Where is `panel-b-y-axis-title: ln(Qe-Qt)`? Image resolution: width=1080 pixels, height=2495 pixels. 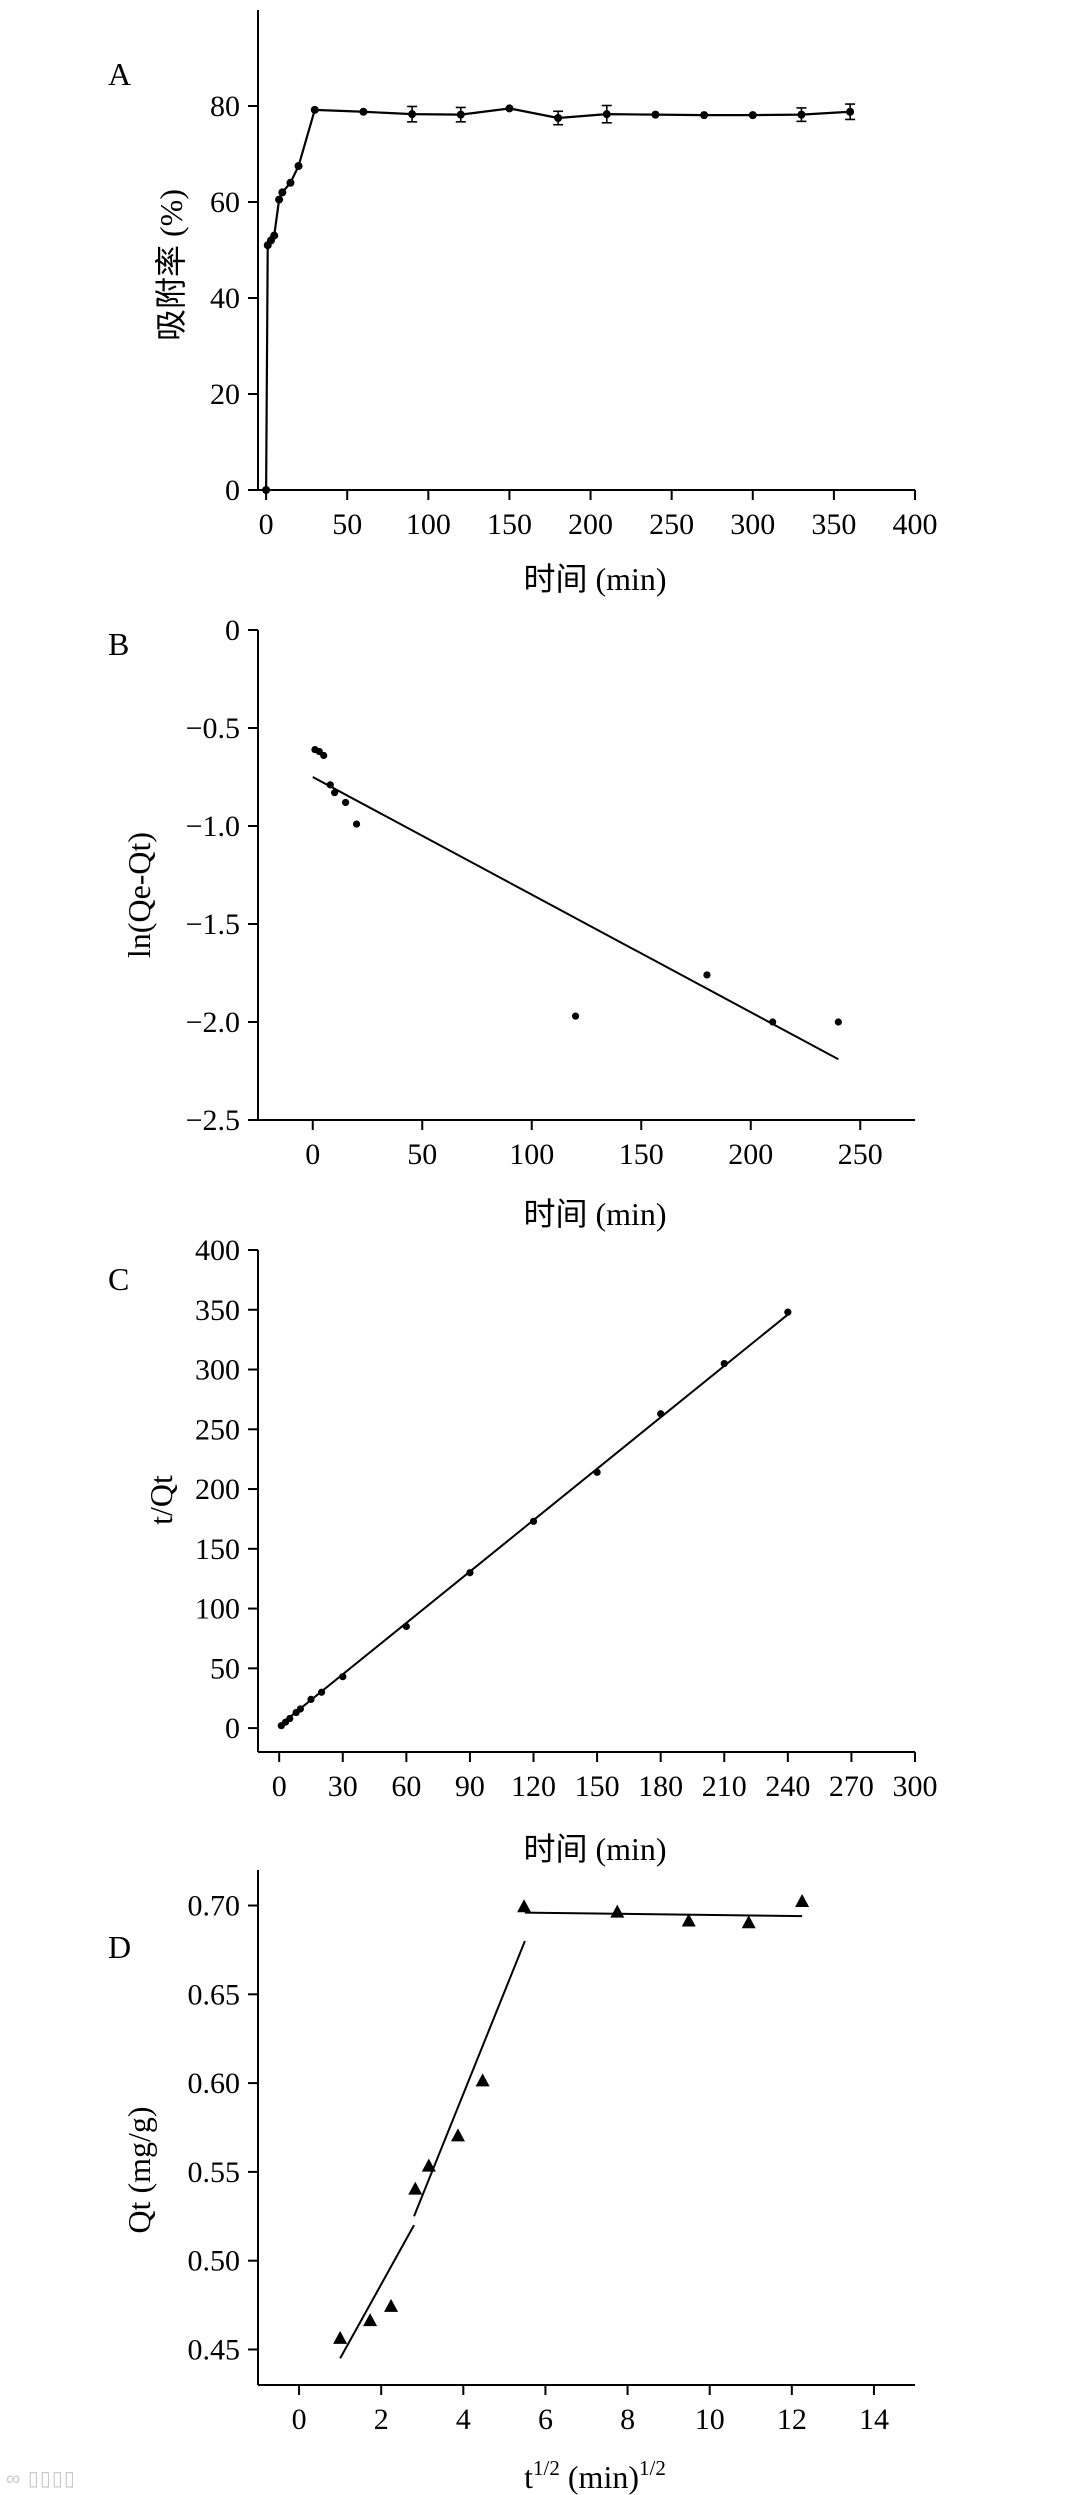
panel-b-y-axis-title: ln(Qe-Qt) is located at coordinates (139, 895).